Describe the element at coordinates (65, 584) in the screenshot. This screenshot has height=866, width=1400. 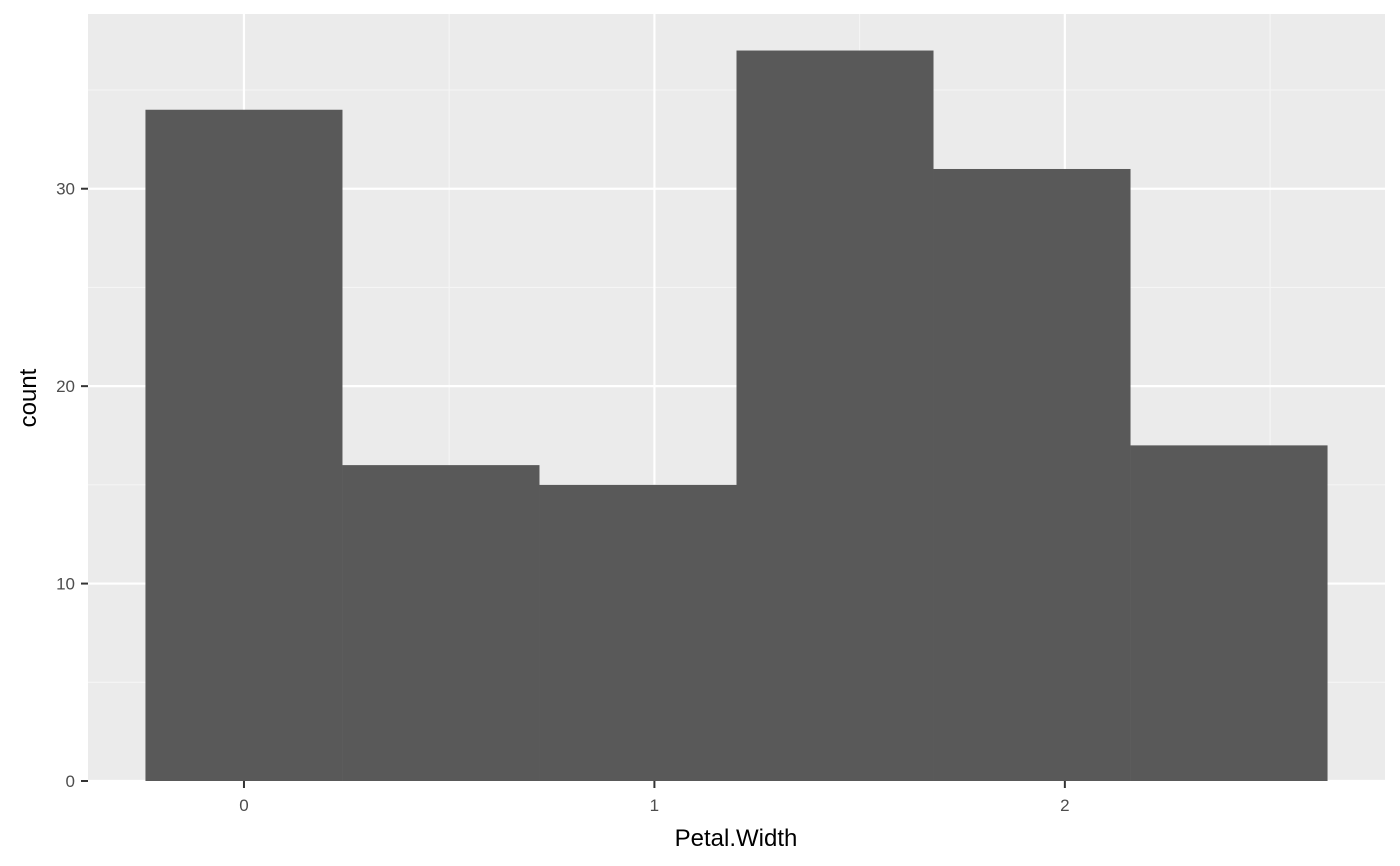
I see `y-tick-label: 10` at that location.